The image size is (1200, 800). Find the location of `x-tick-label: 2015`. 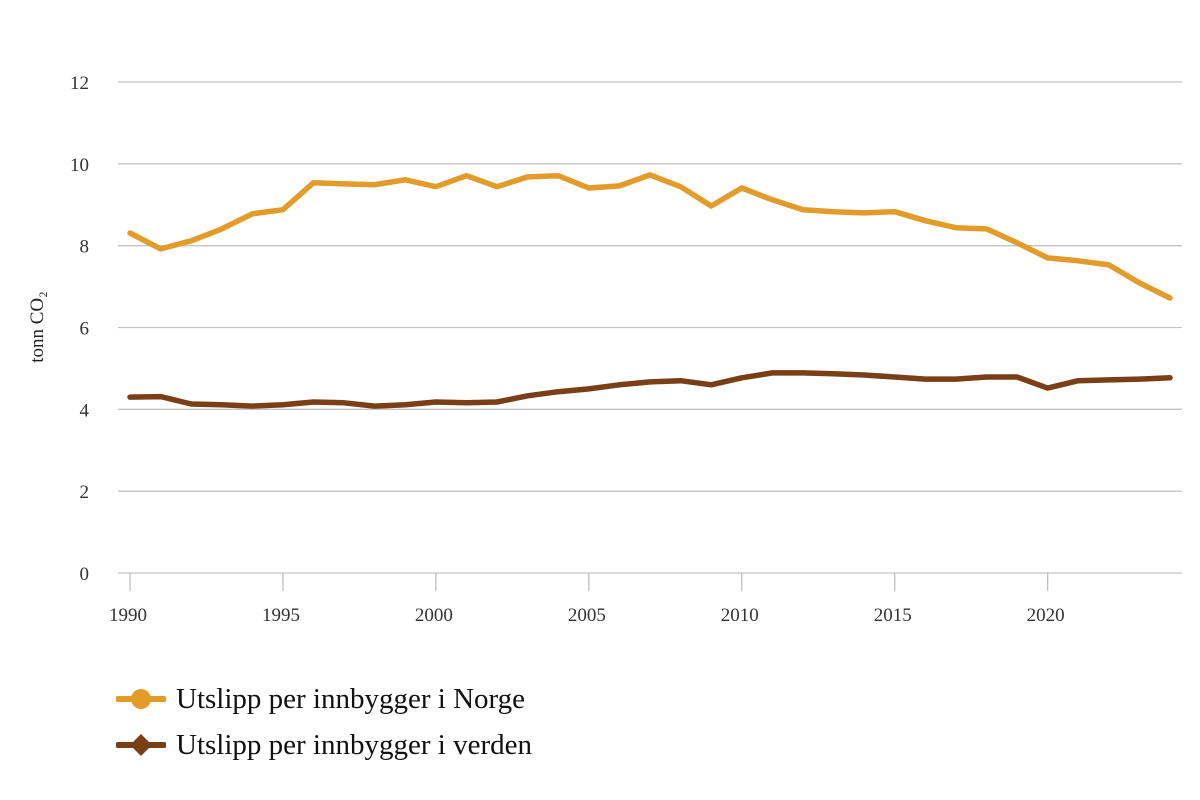

x-tick-label: 2015 is located at coordinates (893, 615).